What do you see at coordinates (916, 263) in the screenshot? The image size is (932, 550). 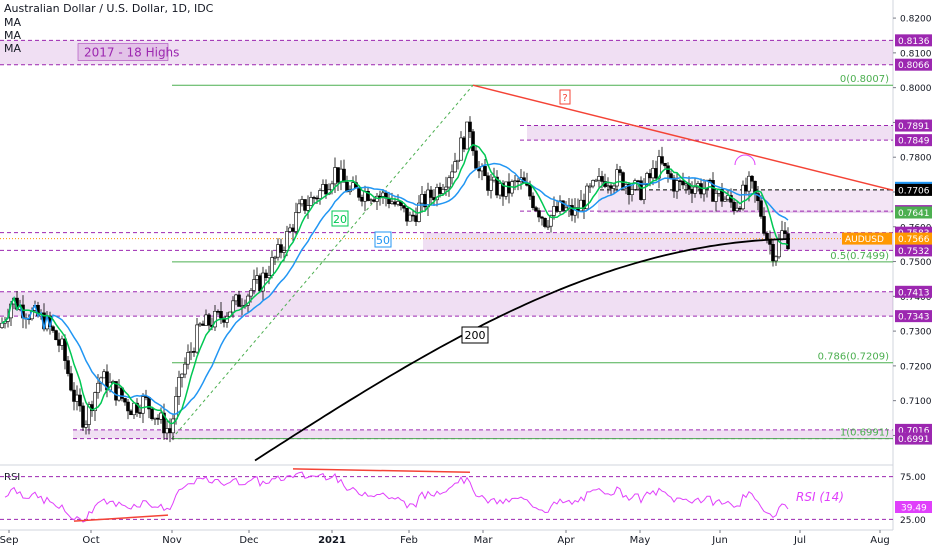 I see `y-tick-label: 0.7500` at bounding box center [916, 263].